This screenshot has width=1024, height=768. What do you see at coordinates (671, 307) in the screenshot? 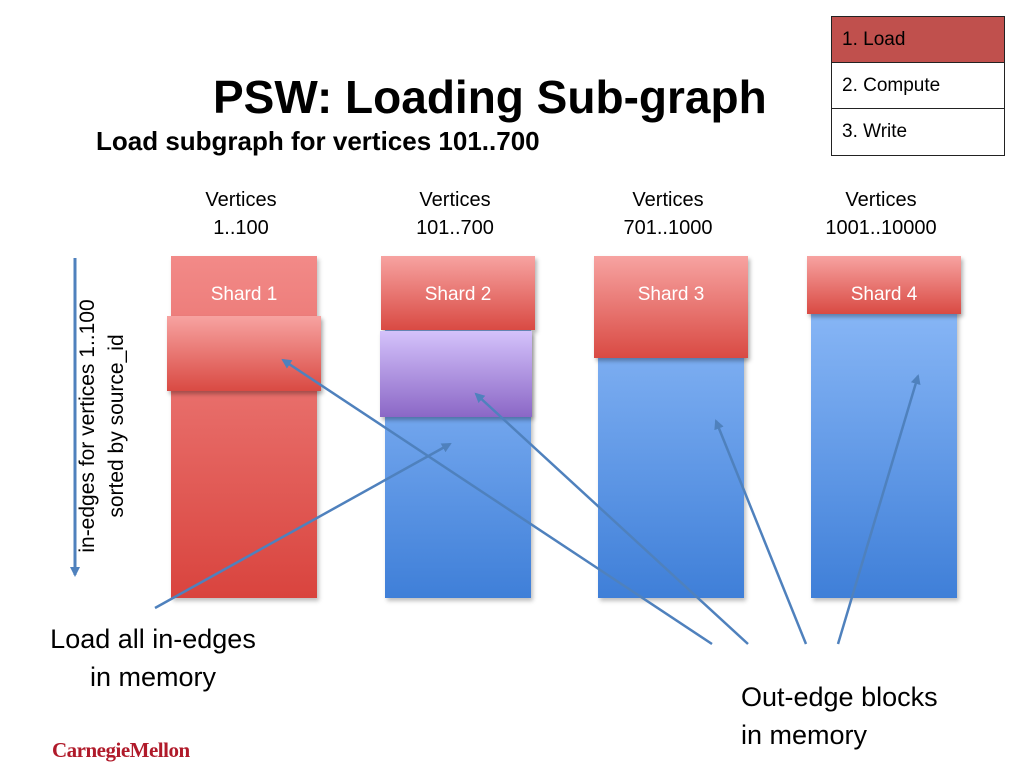
I see `shard-3-header: Shard 3` at bounding box center [671, 307].